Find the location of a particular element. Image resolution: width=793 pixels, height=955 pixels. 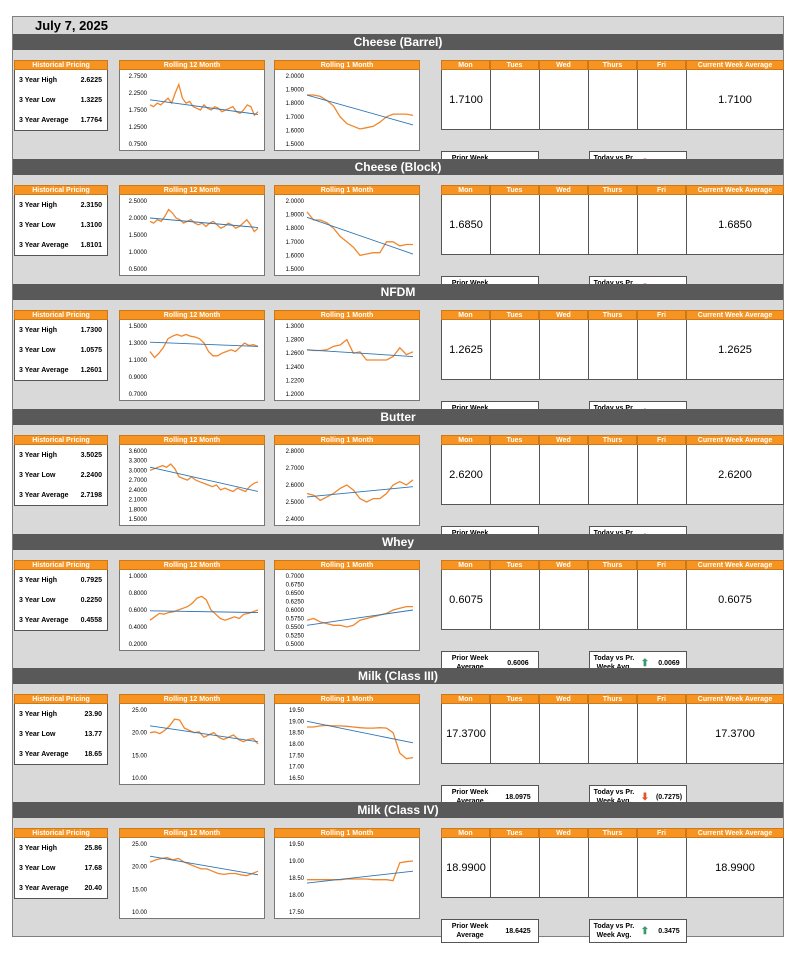

thurs-price-cell is located at coordinates (613, 224).